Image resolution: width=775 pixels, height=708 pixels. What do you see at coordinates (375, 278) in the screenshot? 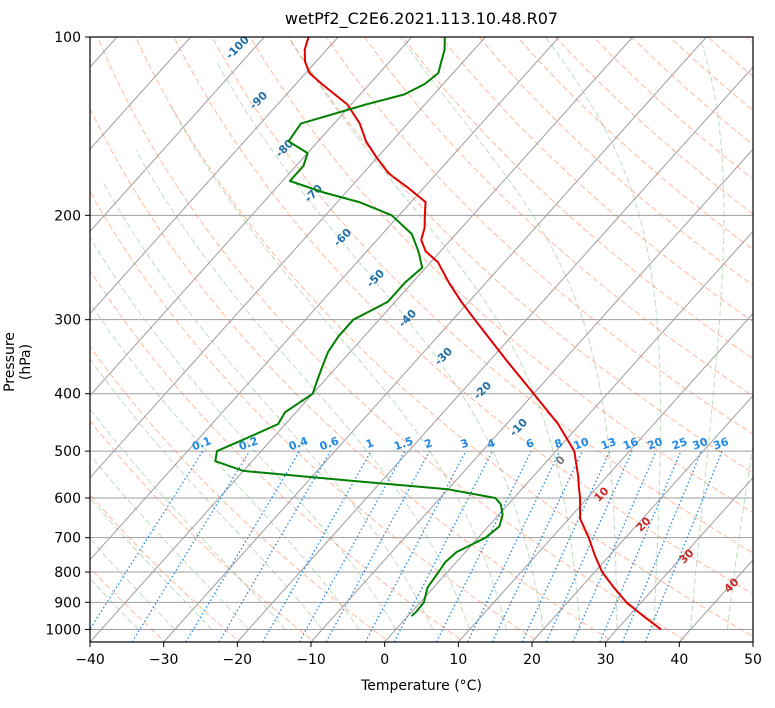
I see `dry-adiabat-label: -50` at bounding box center [375, 278].